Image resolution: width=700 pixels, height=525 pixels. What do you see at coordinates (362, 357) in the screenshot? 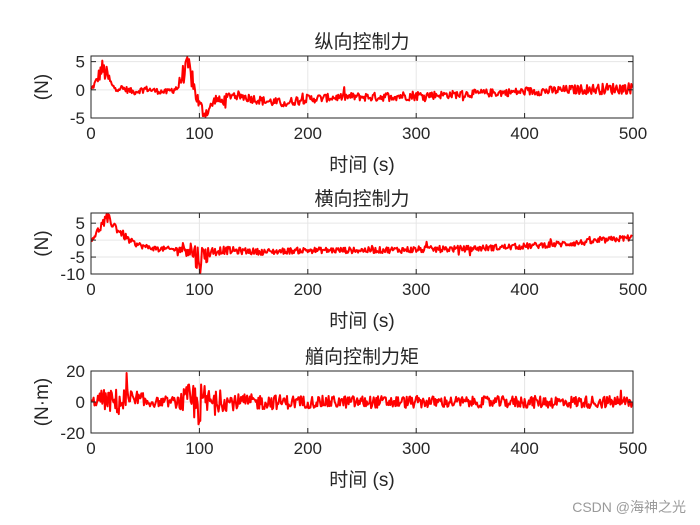
I see `chart-title: 艏向控制力矩` at bounding box center [362, 357].